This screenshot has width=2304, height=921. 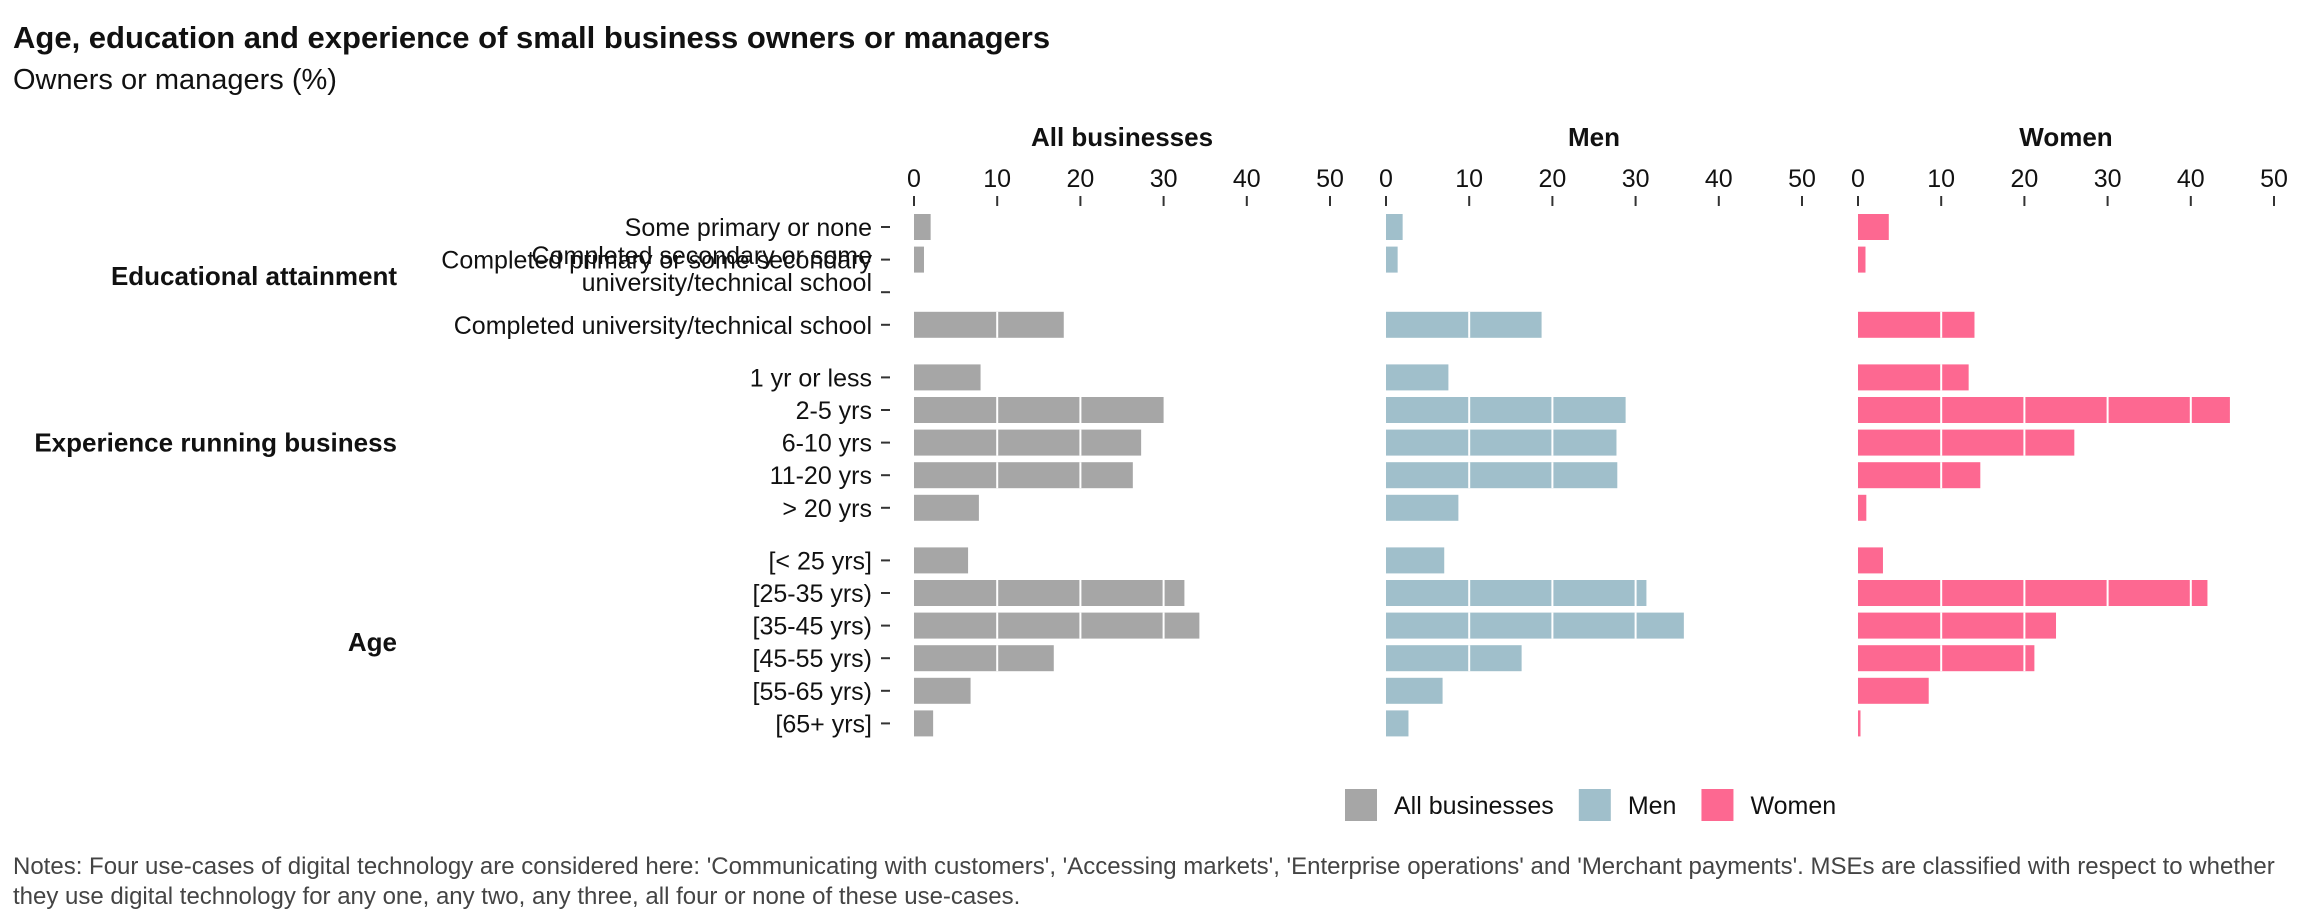 What do you see at coordinates (1023, 475) in the screenshot?
I see `bar-all-businesses-11-20-yrs` at bounding box center [1023, 475].